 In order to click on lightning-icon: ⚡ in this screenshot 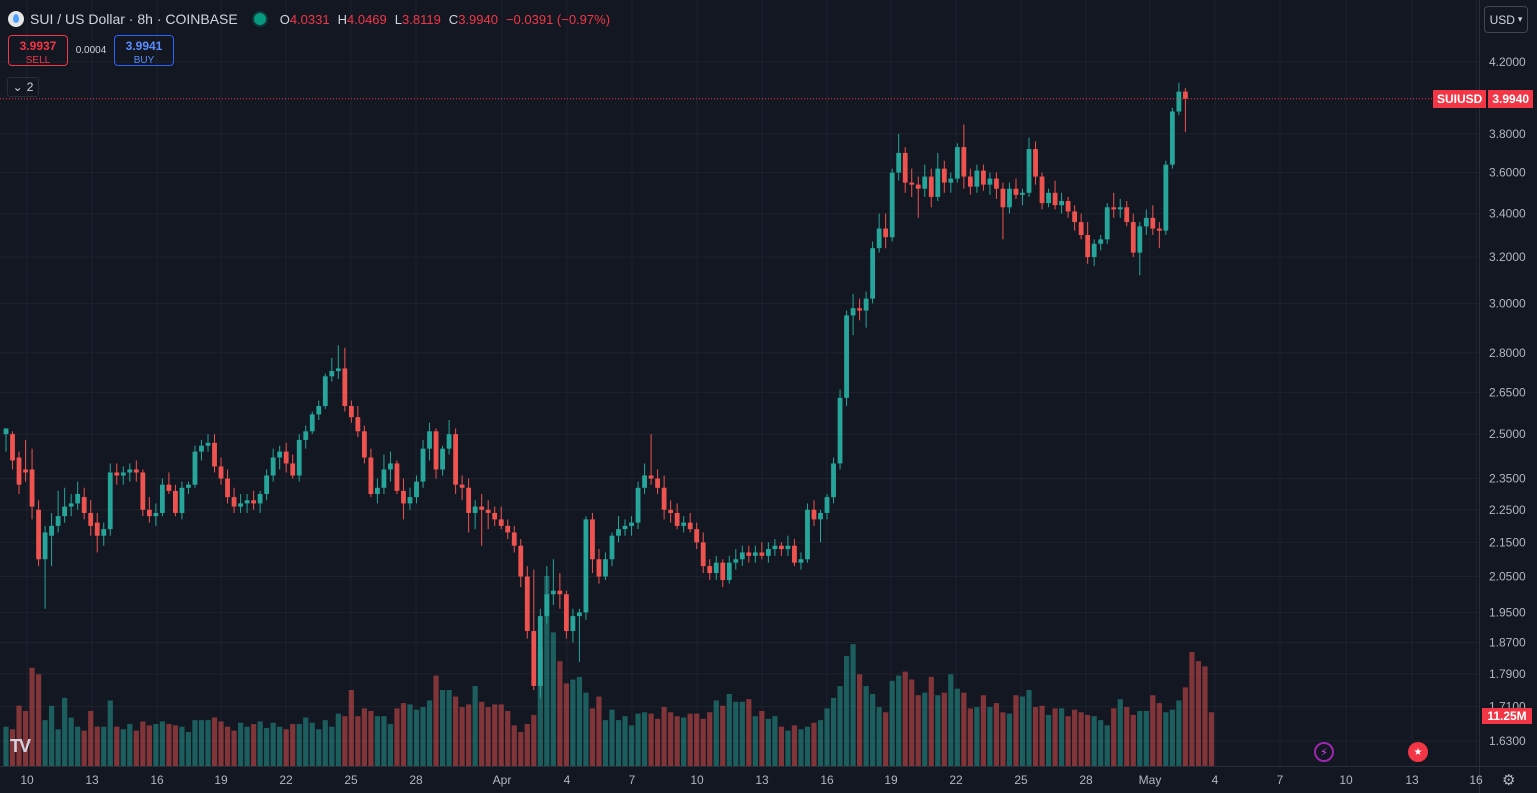, I will do `click(1324, 752)`.